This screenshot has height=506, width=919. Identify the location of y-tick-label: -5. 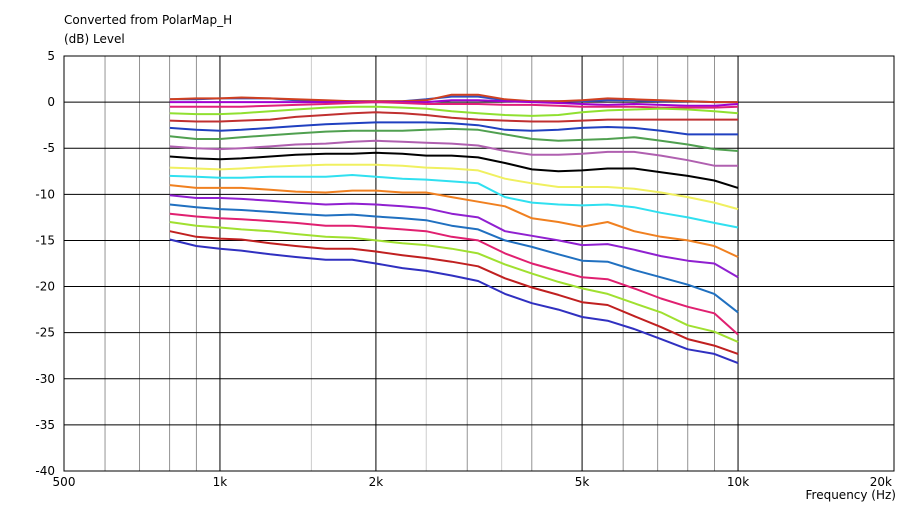
(49, 148).